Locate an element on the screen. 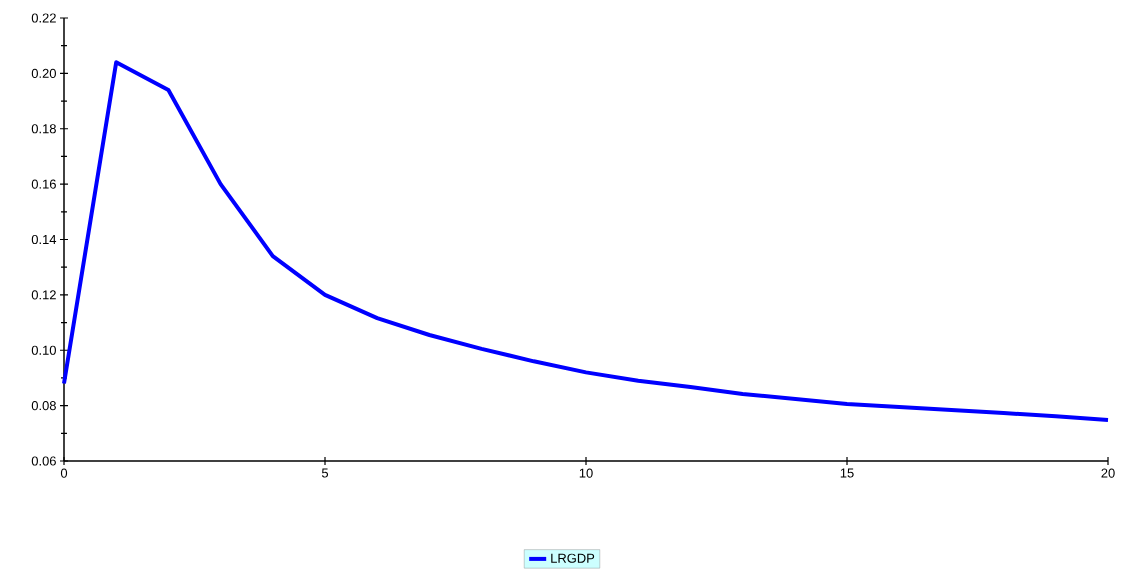  y-tick-label: 0.18 is located at coordinates (43, 129).